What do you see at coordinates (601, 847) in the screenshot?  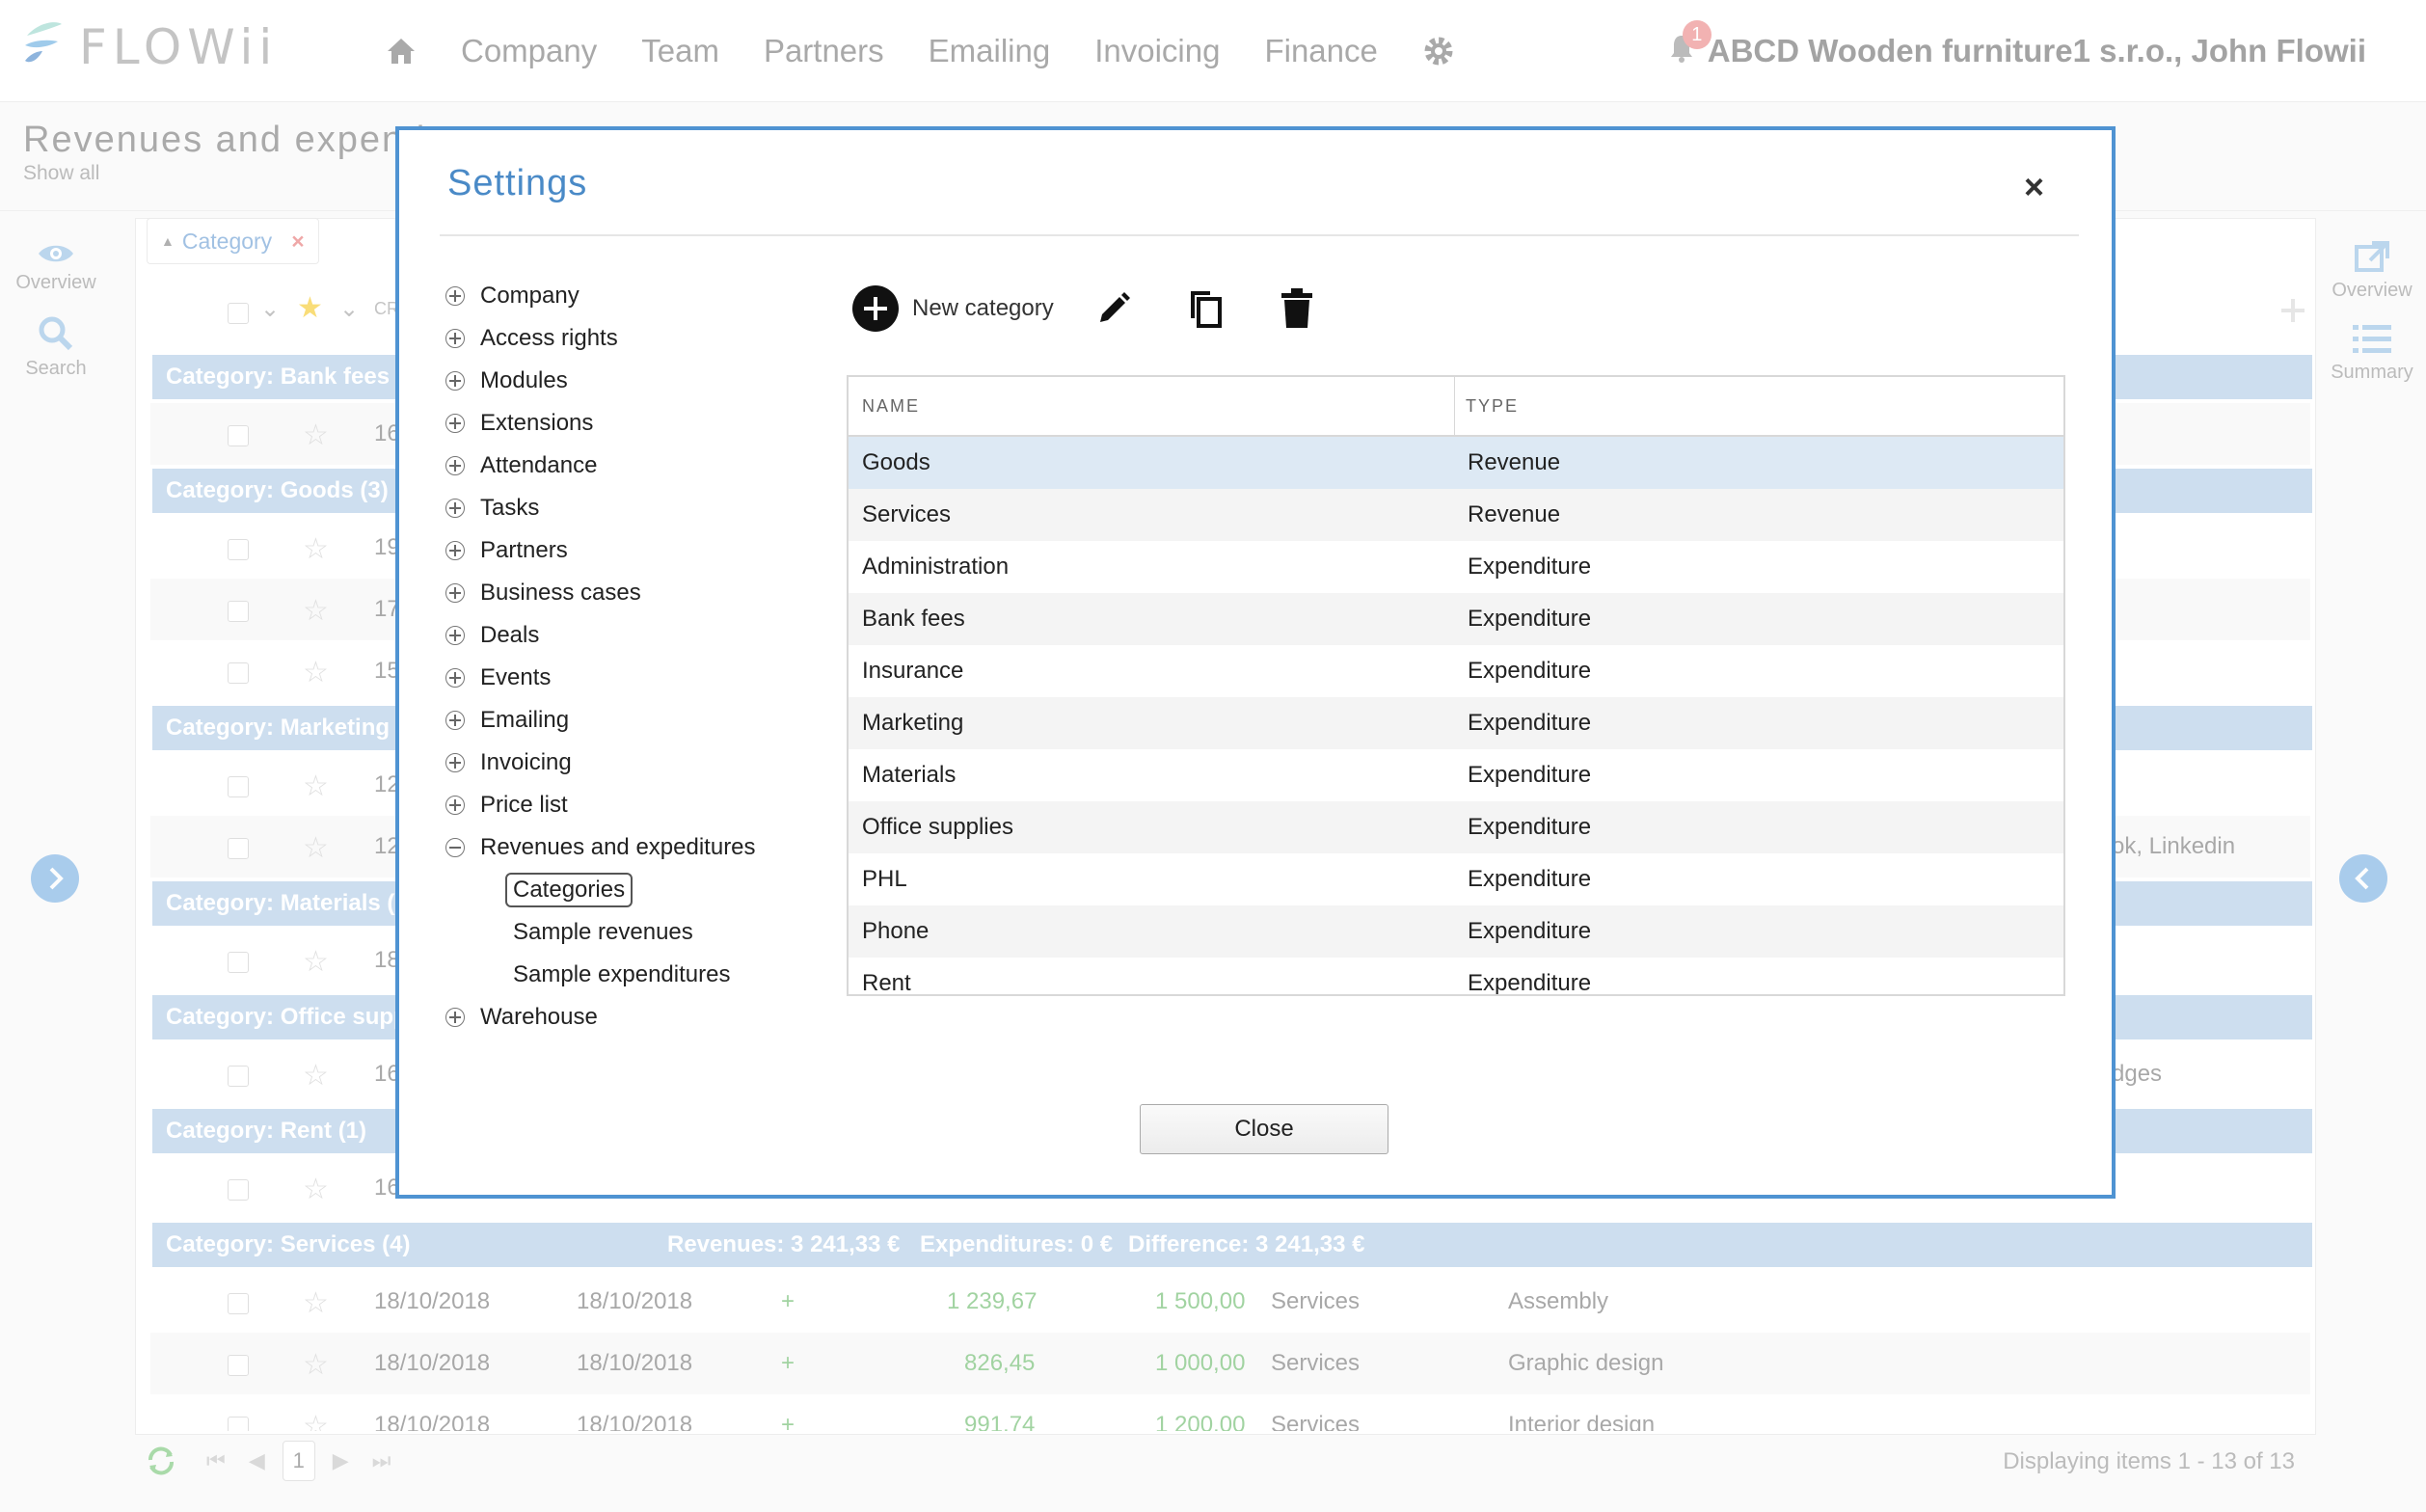 I see `tree-item-revenues-expeditures: Revenues and expeditures` at bounding box center [601, 847].